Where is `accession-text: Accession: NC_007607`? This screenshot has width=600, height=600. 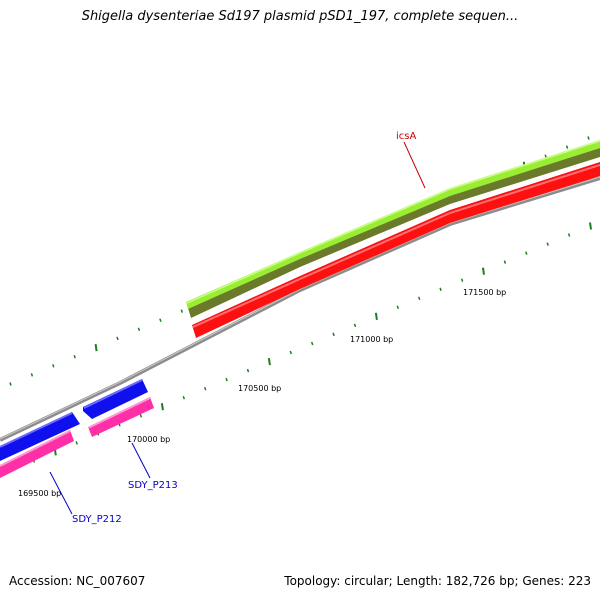
accession-text: Accession: NC_007607 is located at coordinates (77, 581).